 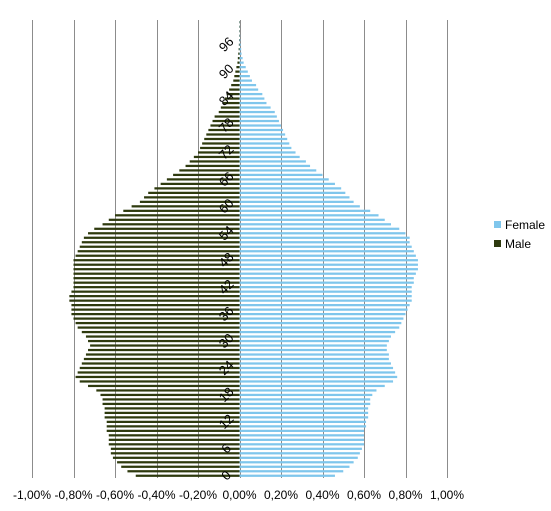 What do you see at coordinates (226, 71) in the screenshot?
I see `y-tick-label: 90` at bounding box center [226, 71].